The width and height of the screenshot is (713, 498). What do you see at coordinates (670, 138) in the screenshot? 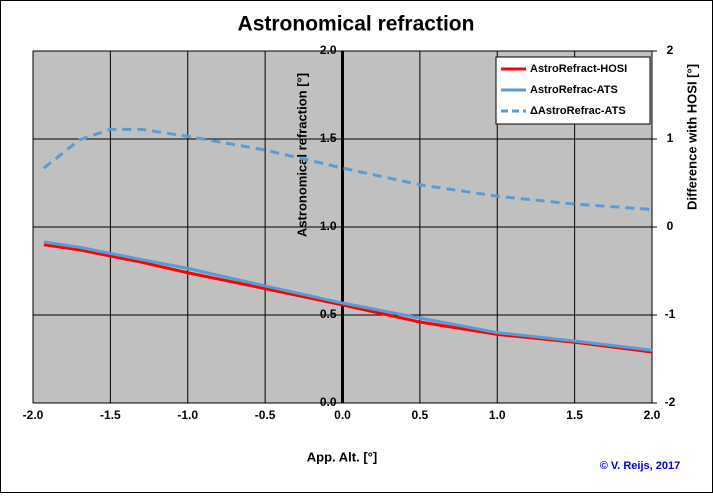
I see `y2-tick-label: 1` at bounding box center [670, 138].